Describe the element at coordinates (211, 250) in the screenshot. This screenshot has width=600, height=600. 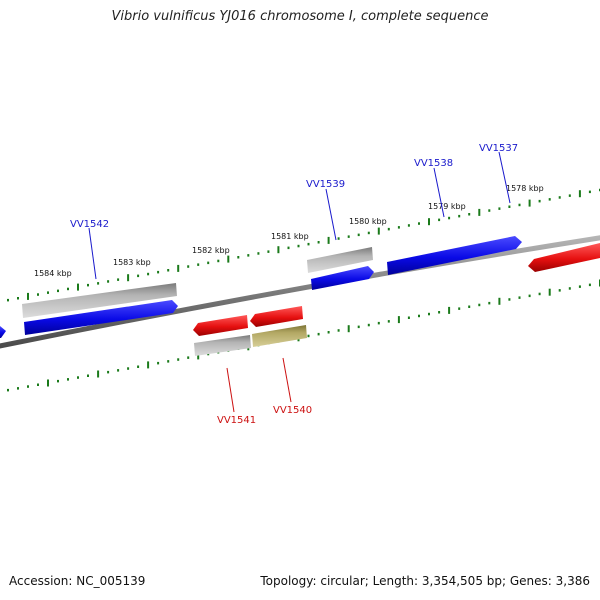
I see `ruler-label-1582: 1582 kbp` at that location.